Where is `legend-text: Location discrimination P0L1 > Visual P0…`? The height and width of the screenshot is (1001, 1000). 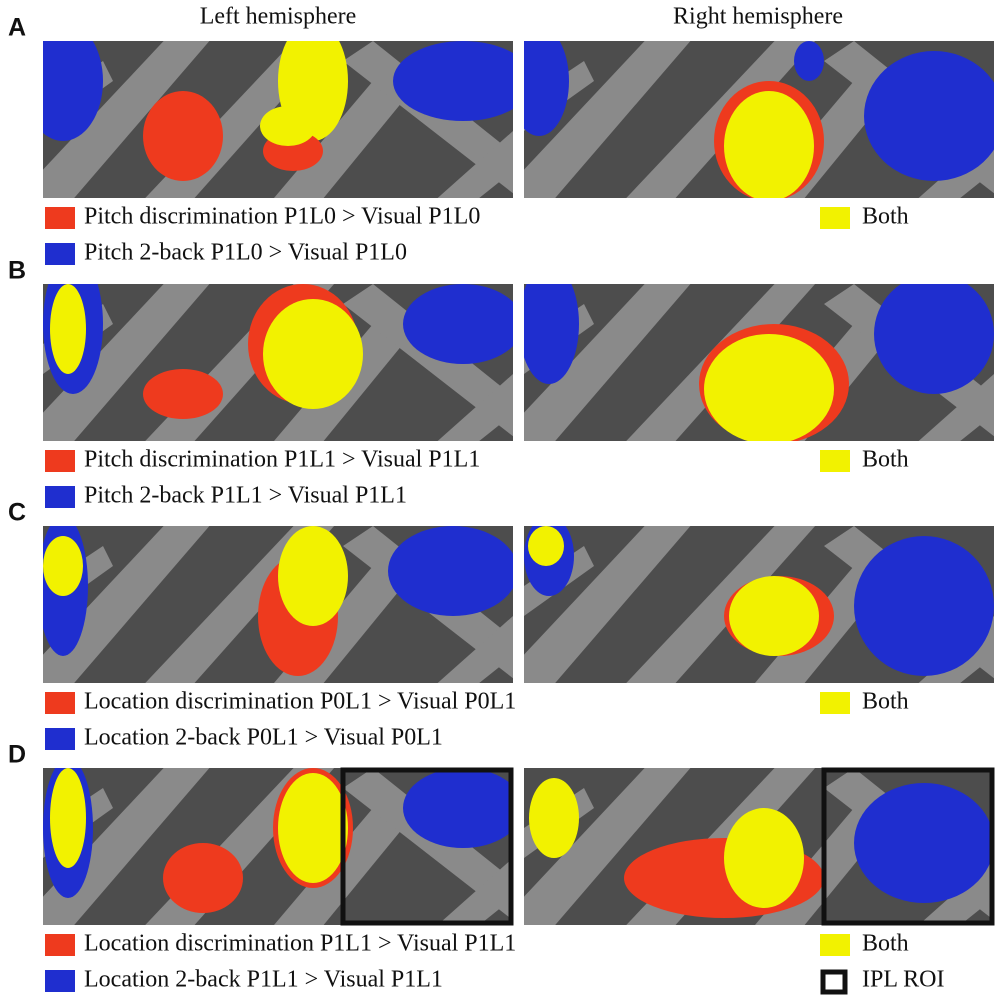
legend-text: Location discrimination P0L1 > Visual P0… is located at coordinates (300, 702).